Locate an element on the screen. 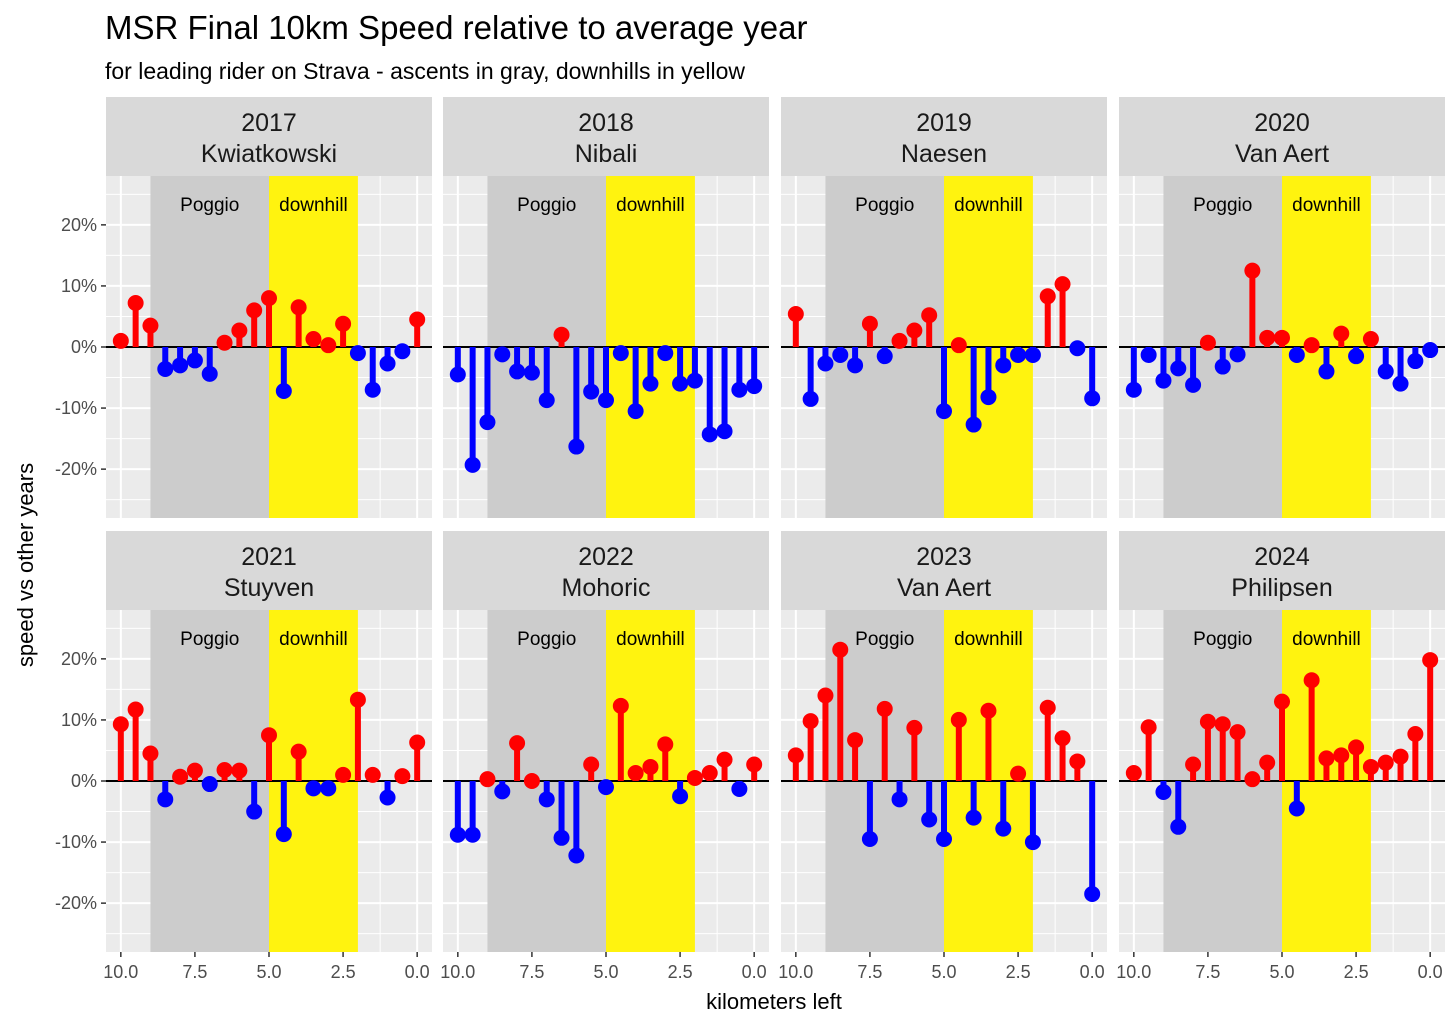 The height and width of the screenshot is (1028, 1456). facet-rider-label: Philipsen is located at coordinates (1281, 588).